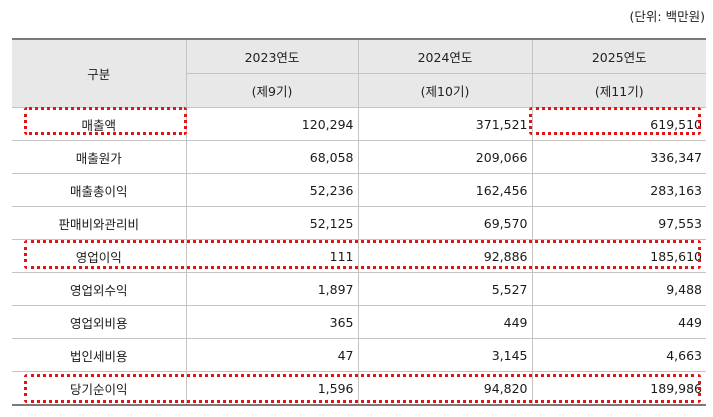 The image size is (713, 417). I want to click on header-year-2025: 2025연도, so click(618, 56).